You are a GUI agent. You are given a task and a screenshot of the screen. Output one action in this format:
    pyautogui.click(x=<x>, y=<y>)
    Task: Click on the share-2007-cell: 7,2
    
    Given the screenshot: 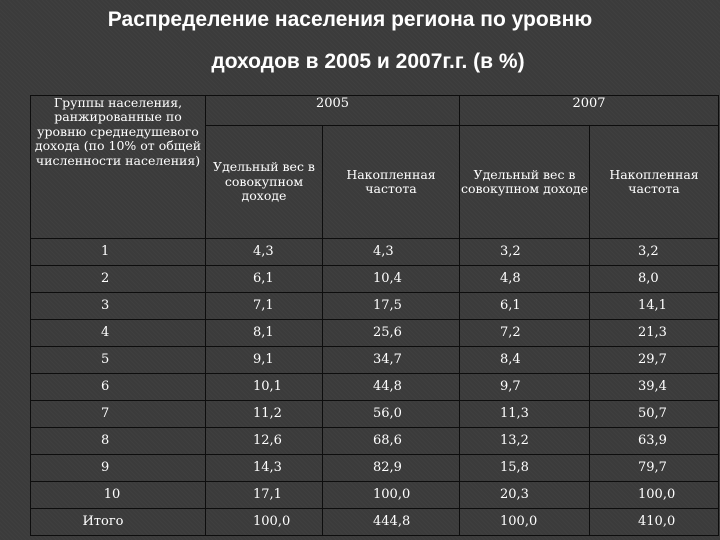 What is the action you would take?
    pyautogui.click(x=524, y=333)
    